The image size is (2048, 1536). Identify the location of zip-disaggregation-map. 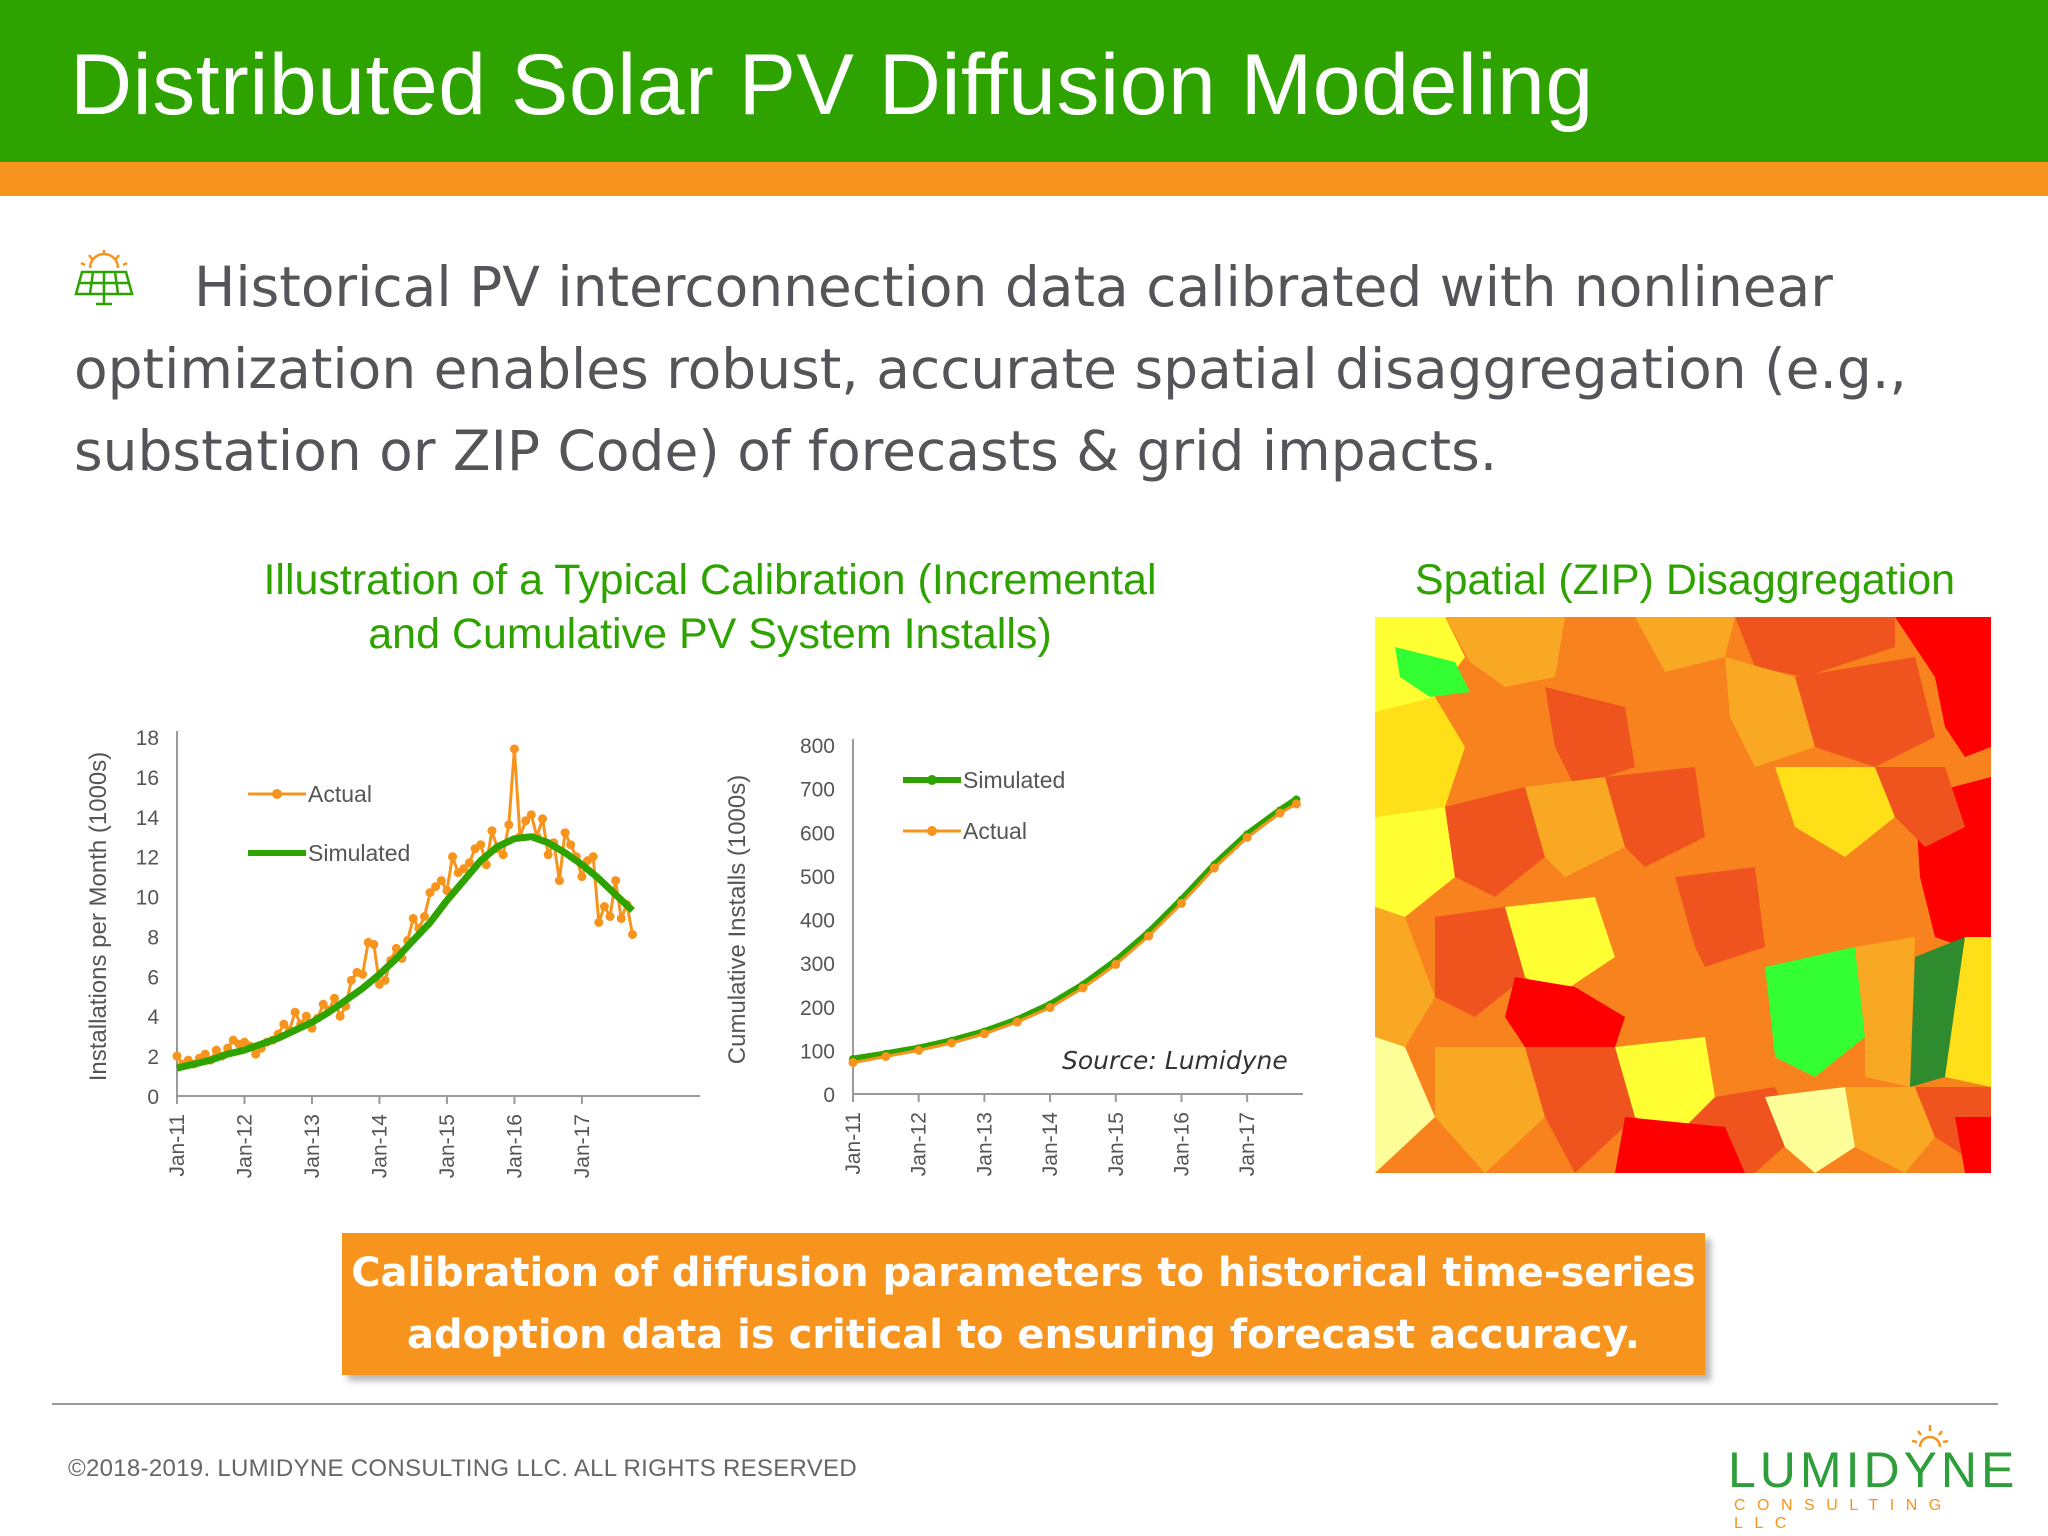
(1683, 895).